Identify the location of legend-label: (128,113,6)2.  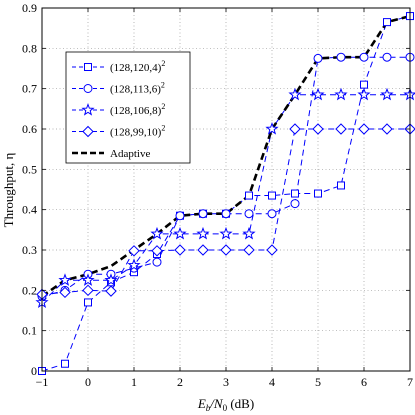
(137, 88).